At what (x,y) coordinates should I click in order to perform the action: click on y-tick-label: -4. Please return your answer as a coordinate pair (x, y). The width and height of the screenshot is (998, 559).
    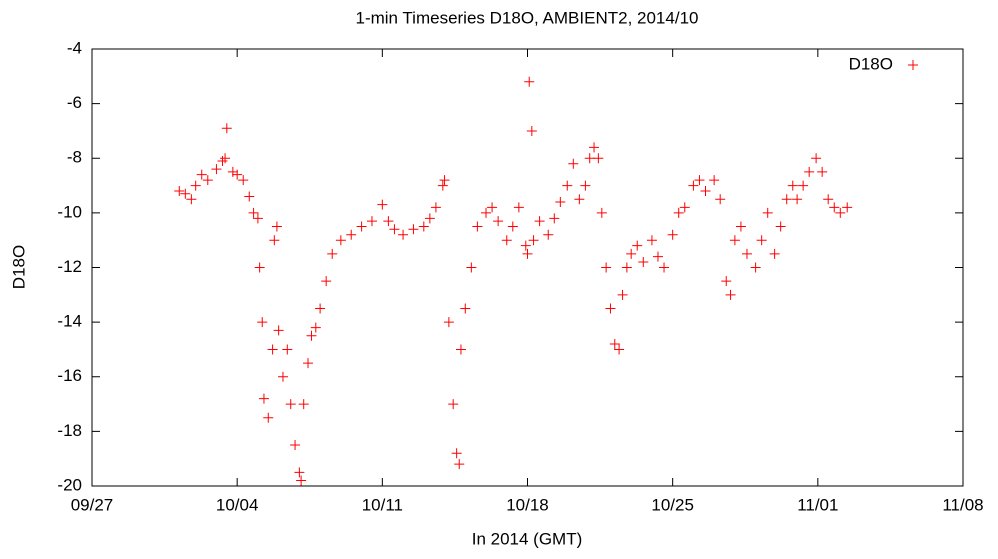
    Looking at the image, I should click on (74, 47).